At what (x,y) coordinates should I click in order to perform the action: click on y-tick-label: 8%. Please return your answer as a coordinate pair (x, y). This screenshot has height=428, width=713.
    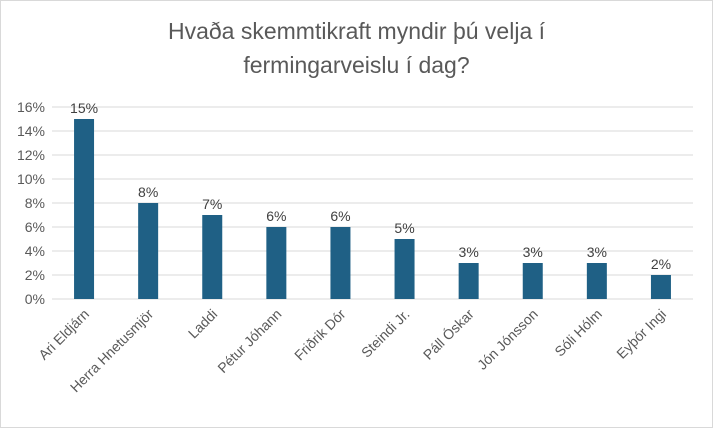
    Looking at the image, I should click on (35, 203).